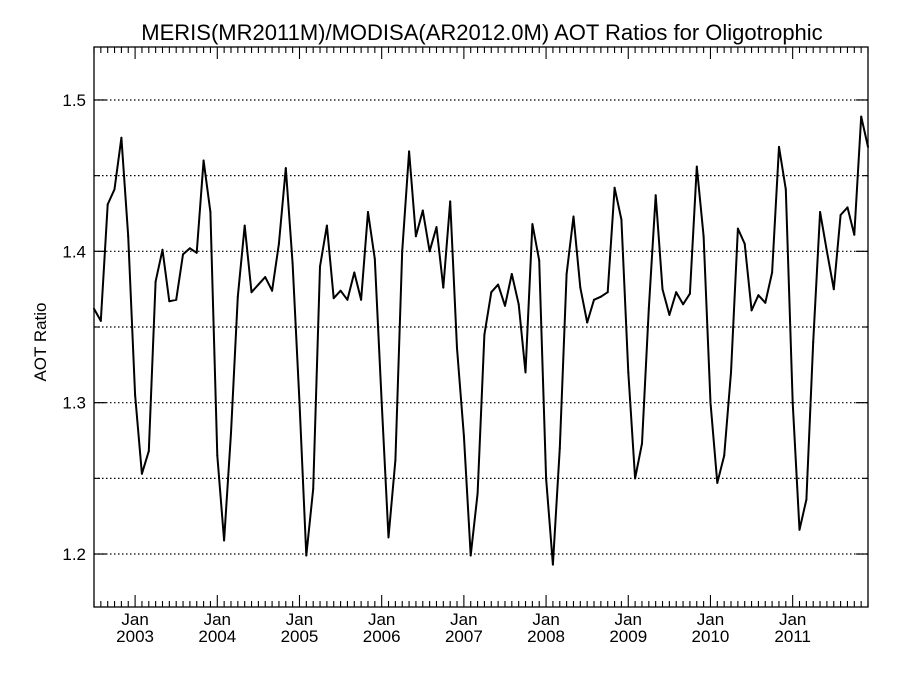  I want to click on x-tick-label-year: 2010, so click(711, 636).